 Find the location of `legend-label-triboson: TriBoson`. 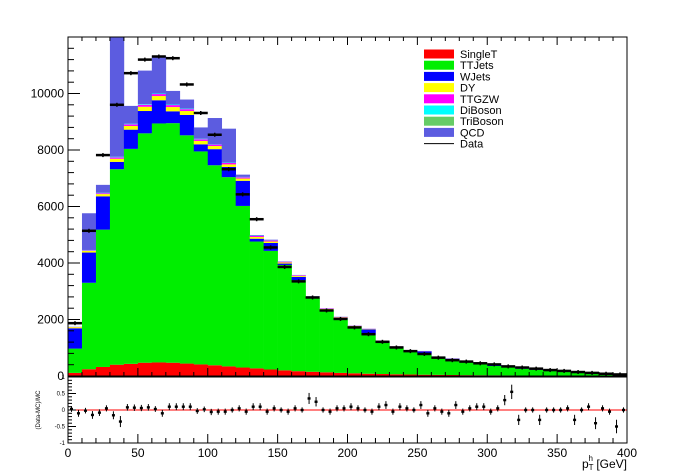

legend-label-triboson: TriBoson is located at coordinates (482, 122).